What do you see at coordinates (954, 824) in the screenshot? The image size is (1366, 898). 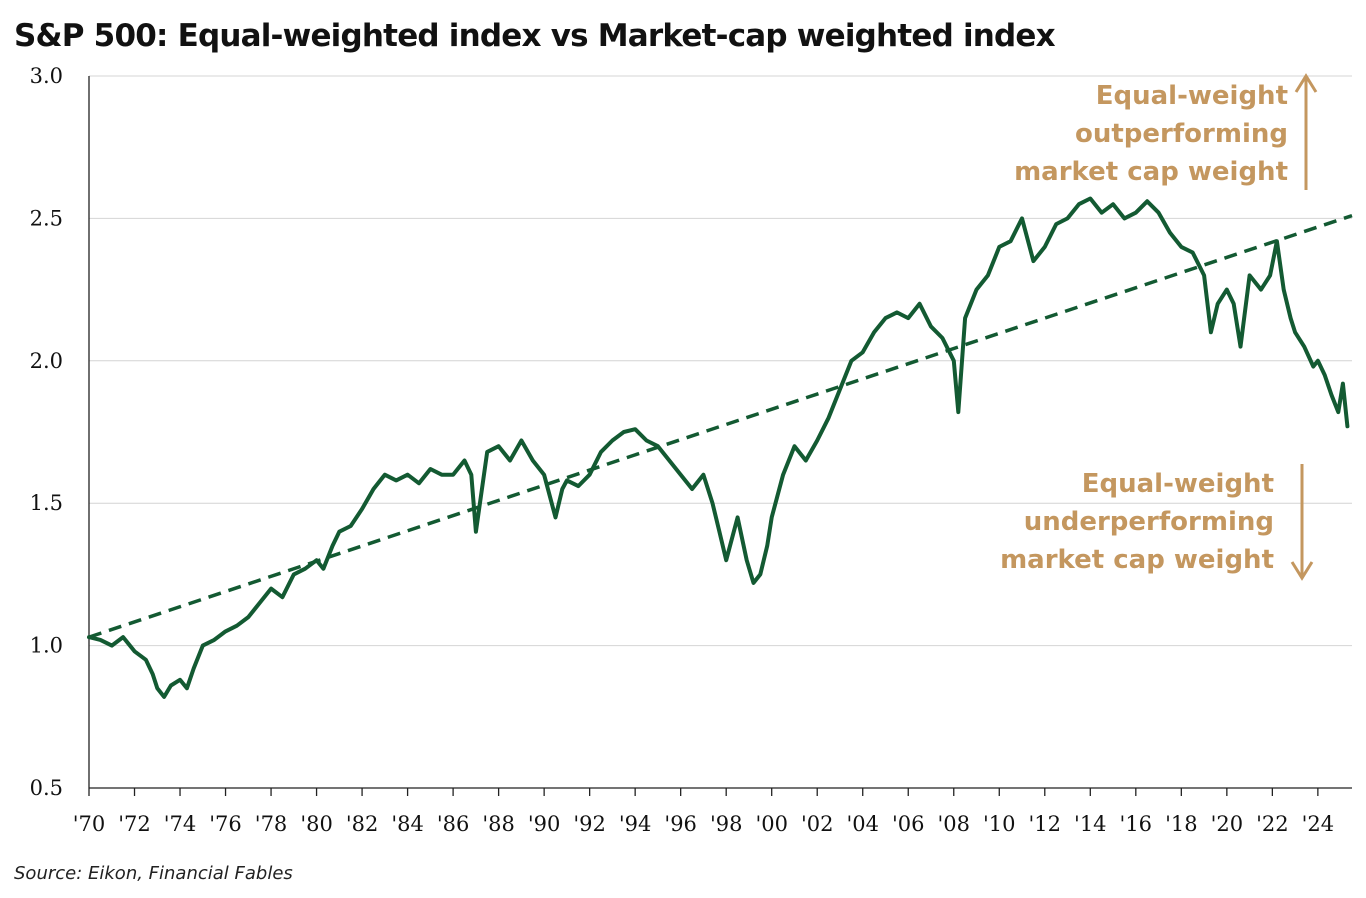 I see `x-tick-label: '08` at bounding box center [954, 824].